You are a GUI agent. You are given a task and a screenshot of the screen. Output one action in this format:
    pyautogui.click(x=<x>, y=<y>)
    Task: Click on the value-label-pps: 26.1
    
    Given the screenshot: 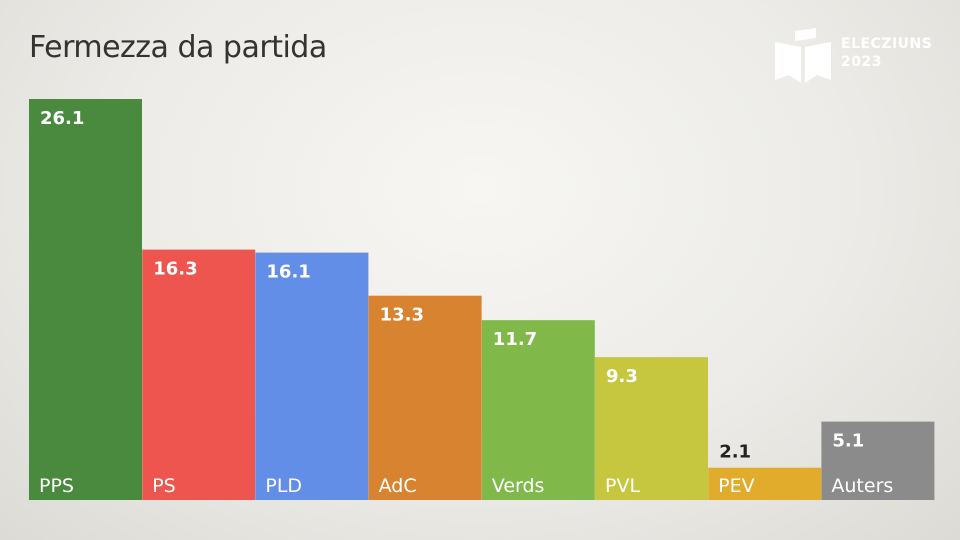 What is the action you would take?
    pyautogui.click(x=62, y=118)
    